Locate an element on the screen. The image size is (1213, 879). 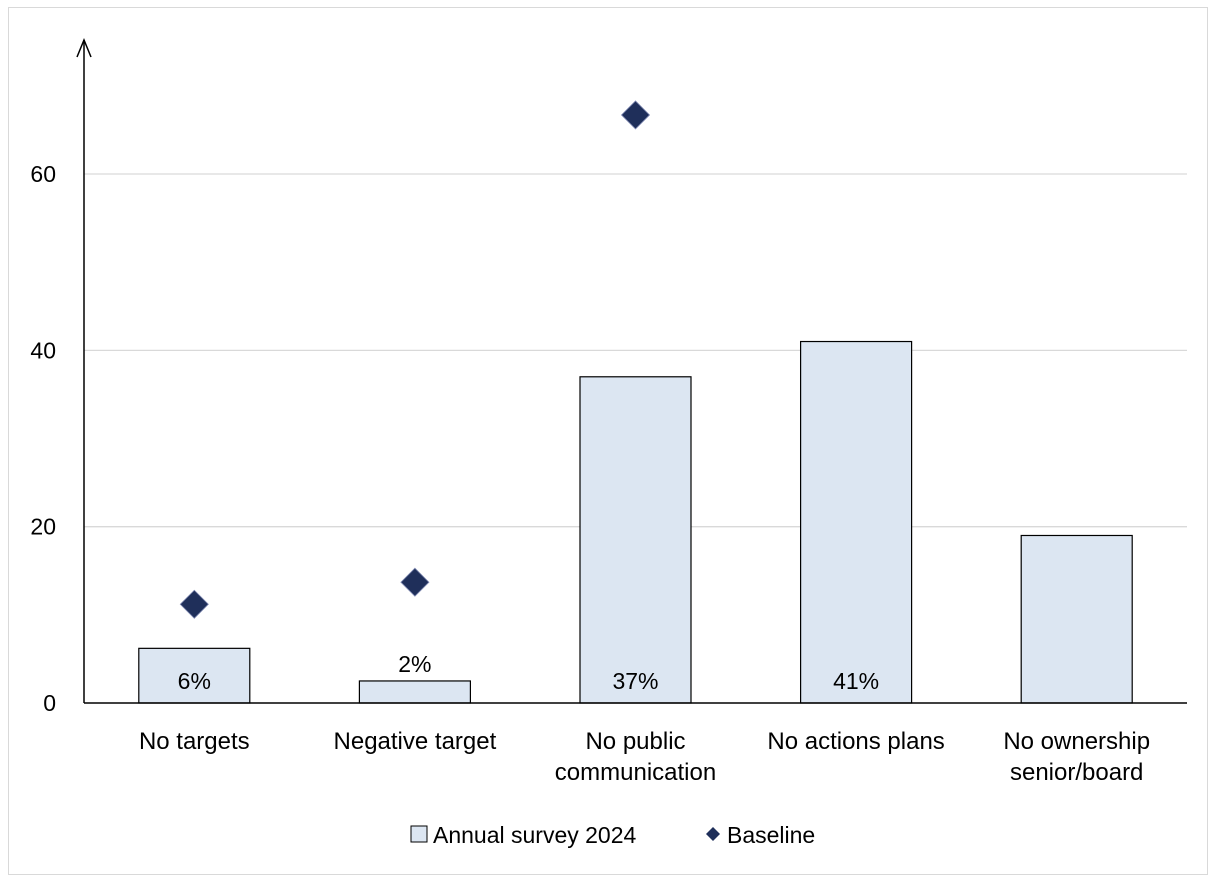
legend: Annual survey 2024 Baseline is located at coordinates (612, 835).